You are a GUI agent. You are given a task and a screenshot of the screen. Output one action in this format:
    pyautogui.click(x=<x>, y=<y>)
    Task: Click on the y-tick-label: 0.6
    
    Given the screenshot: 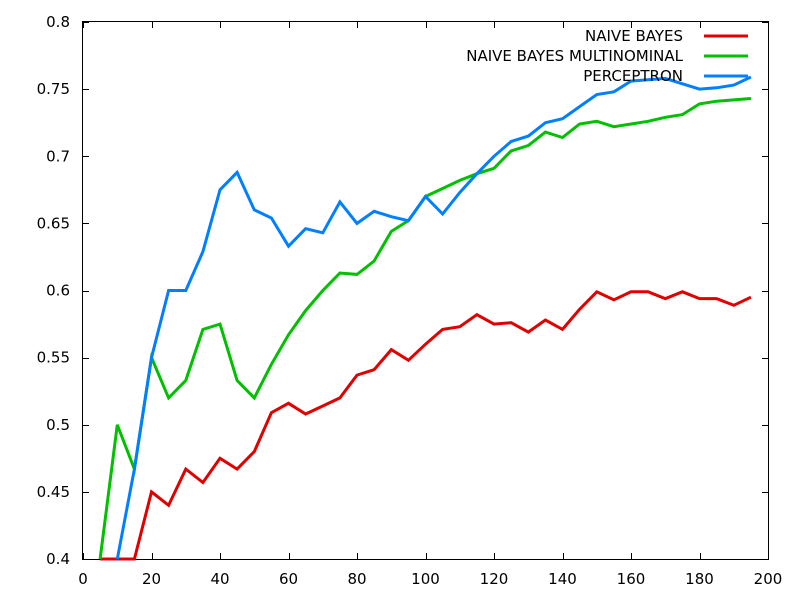 What is the action you would take?
    pyautogui.click(x=58, y=291)
    